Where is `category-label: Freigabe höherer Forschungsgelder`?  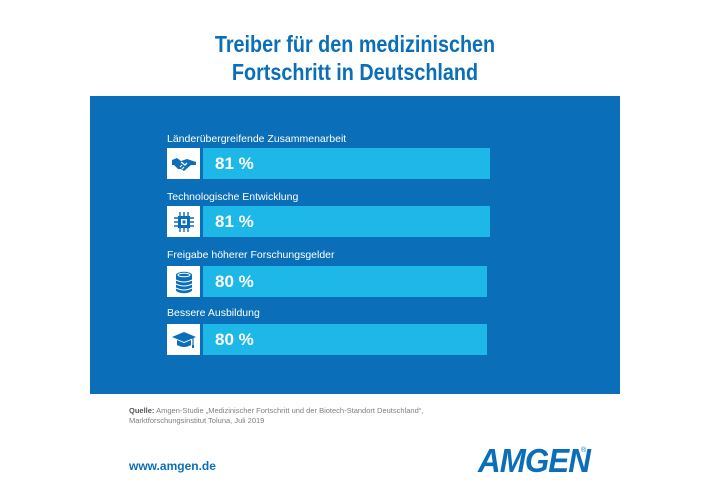 category-label: Freigabe höherer Forschungsgelder is located at coordinates (251, 255).